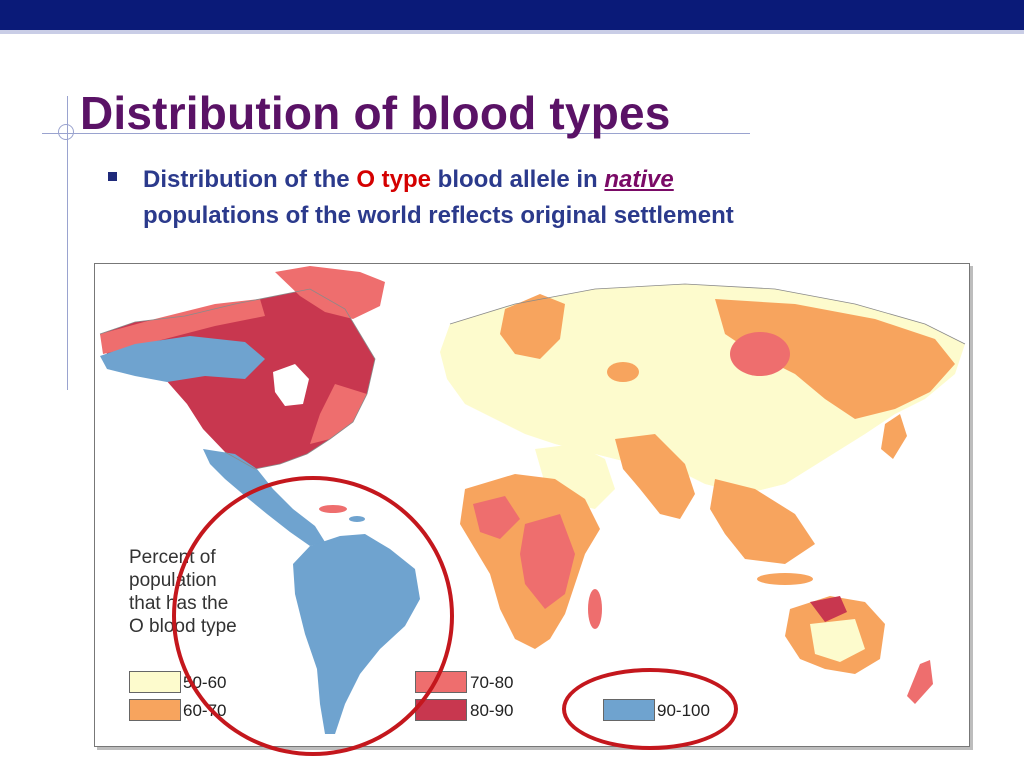 The width and height of the screenshot is (1024, 768). I want to click on region-siberia-east, so click(835, 359).